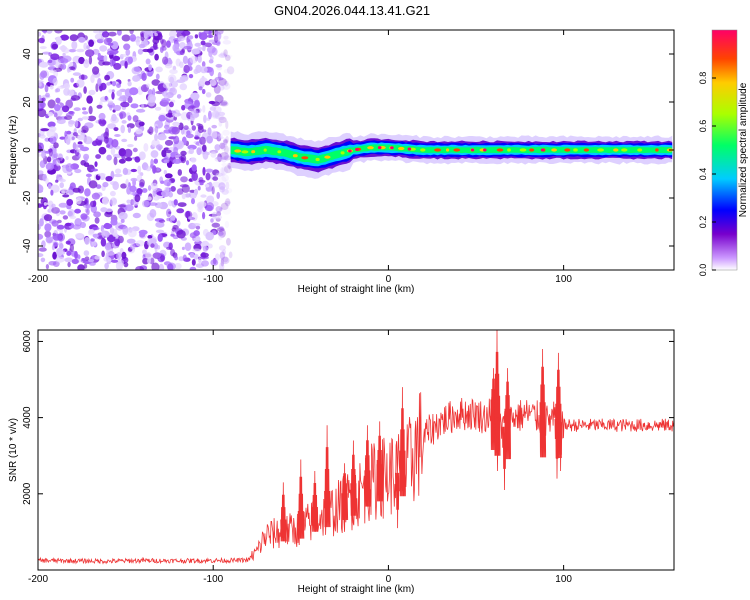  I want to click on signal-max-peak, so click(392, 148).